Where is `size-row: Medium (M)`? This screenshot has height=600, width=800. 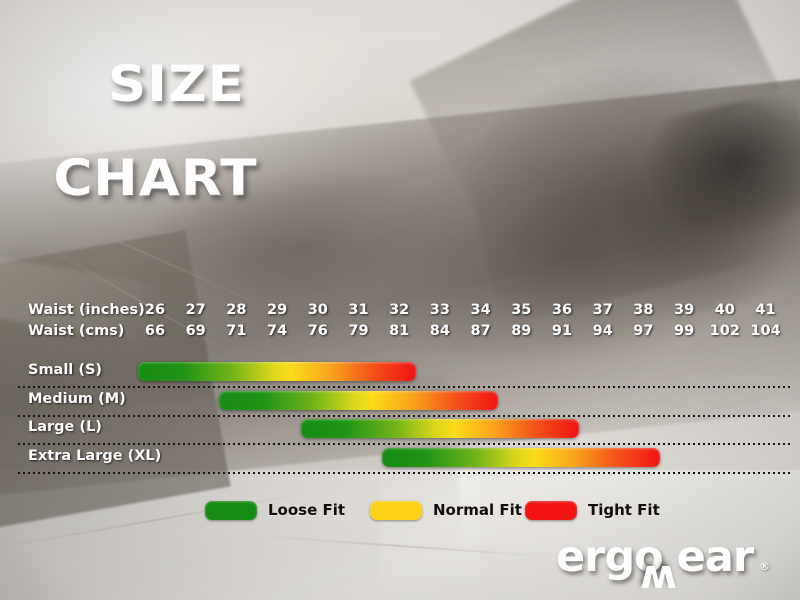 size-row: Medium (M) is located at coordinates (400, 405).